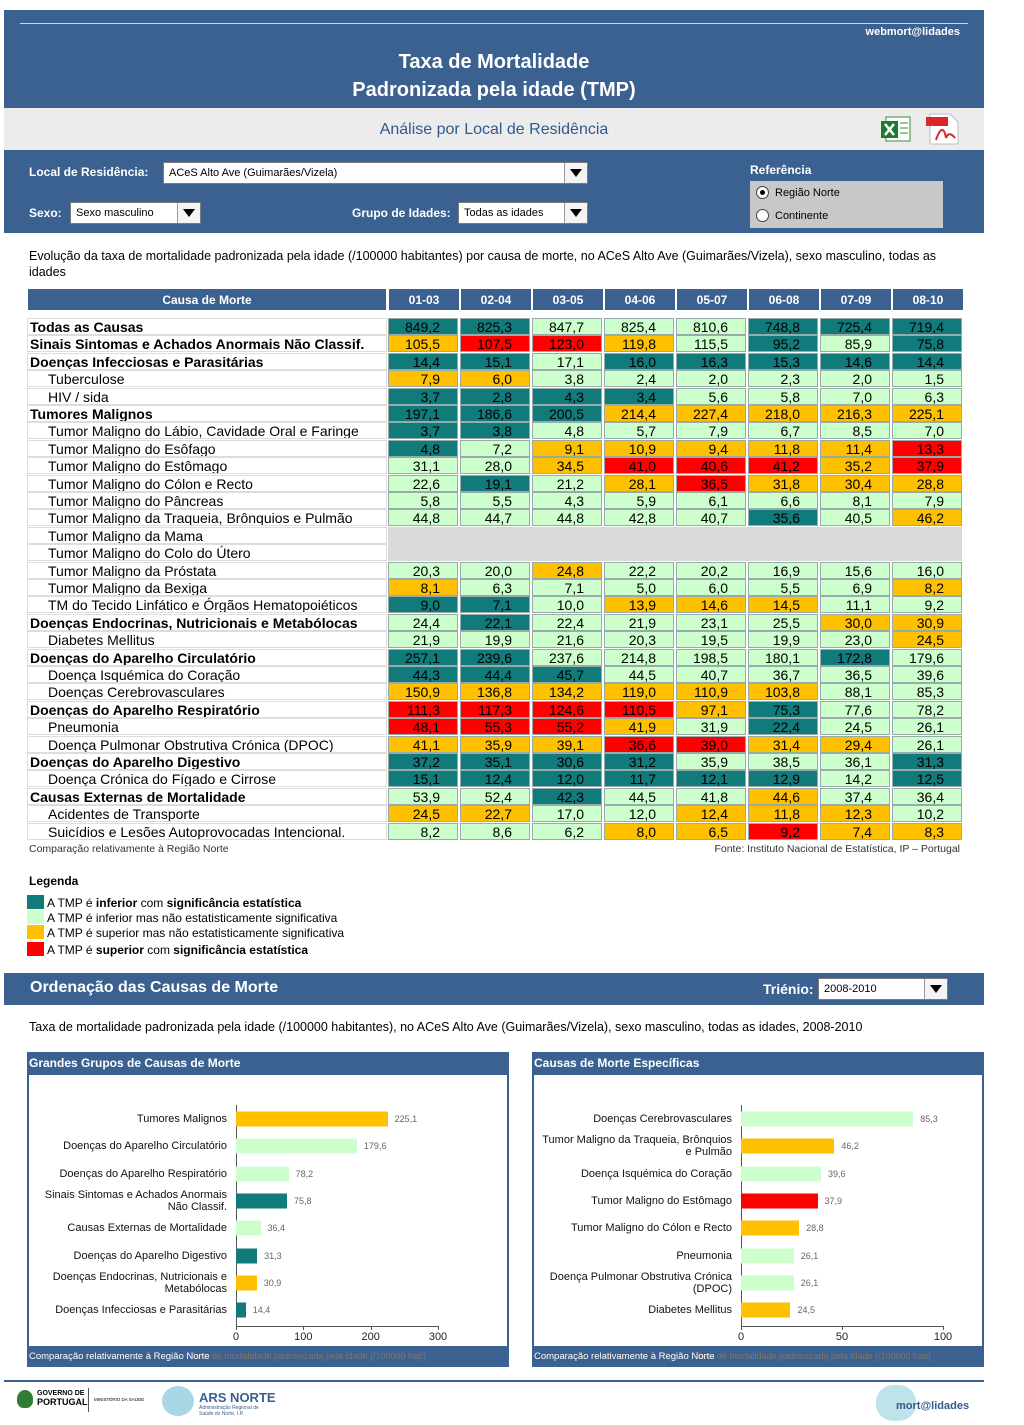  What do you see at coordinates (276, 1228) in the screenshot?
I see `value-label: 36,4` at bounding box center [276, 1228].